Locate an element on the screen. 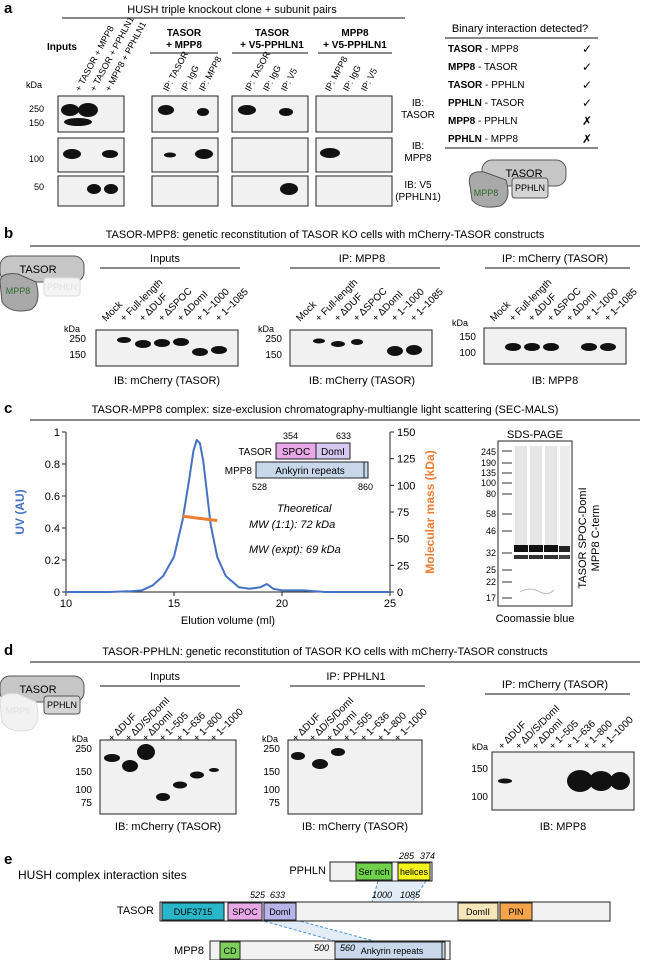 This screenshot has width=650, height=960. inputs-title: Inputs is located at coordinates (62, 47).